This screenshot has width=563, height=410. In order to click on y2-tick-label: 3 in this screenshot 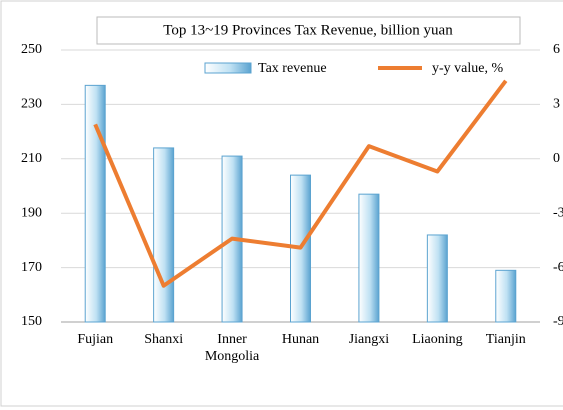, I will do `click(556, 104)`.